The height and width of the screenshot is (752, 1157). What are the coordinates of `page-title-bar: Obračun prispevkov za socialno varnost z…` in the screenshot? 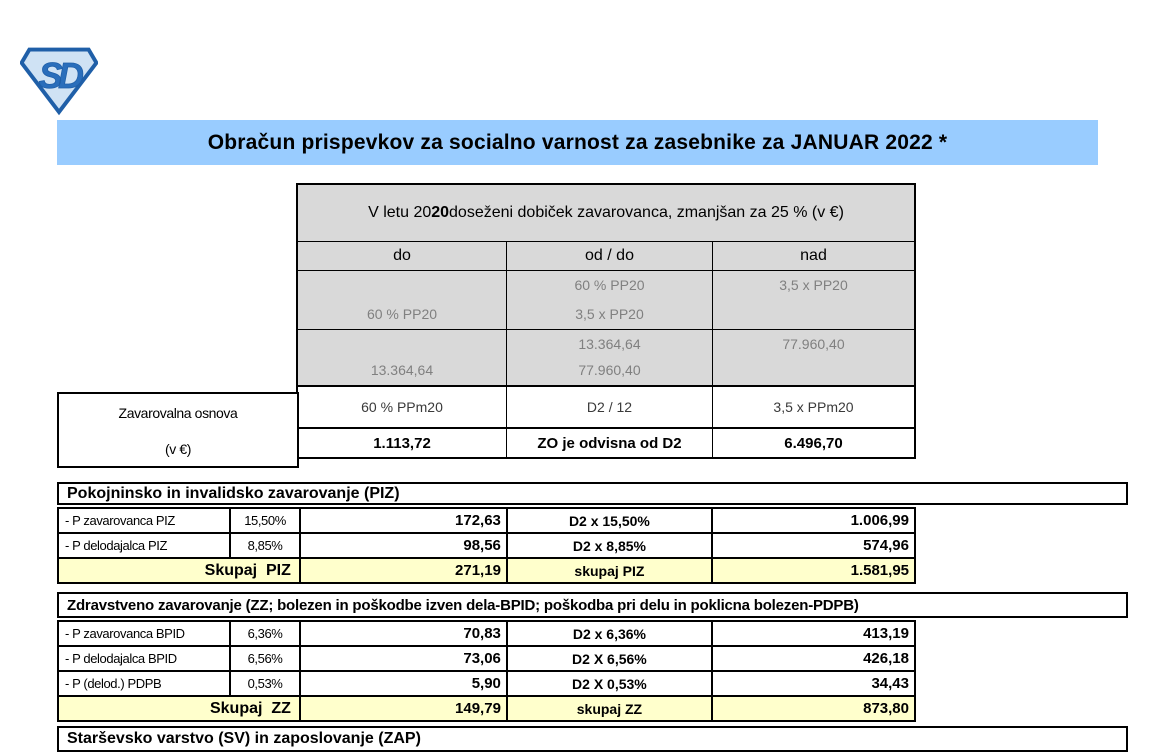 It's located at (577, 142).